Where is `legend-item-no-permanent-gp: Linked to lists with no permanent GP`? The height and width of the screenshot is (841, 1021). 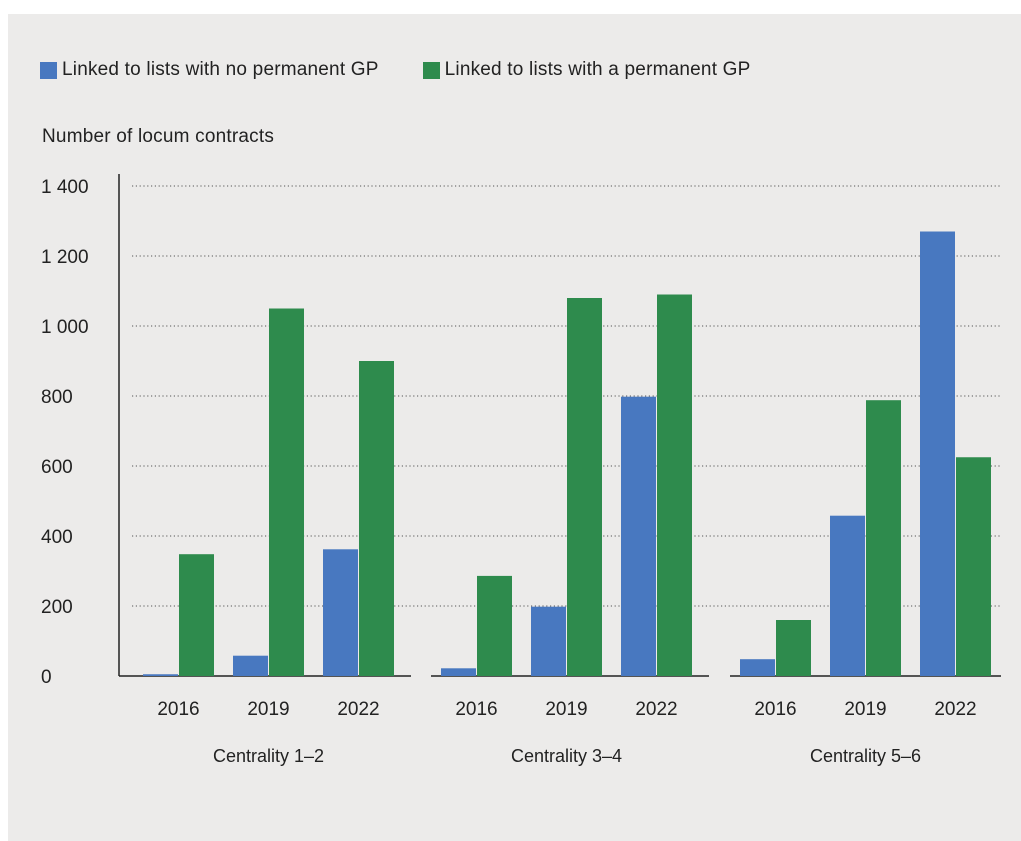
legend-item-no-permanent-gp: Linked to lists with no permanent GP is located at coordinates (209, 70).